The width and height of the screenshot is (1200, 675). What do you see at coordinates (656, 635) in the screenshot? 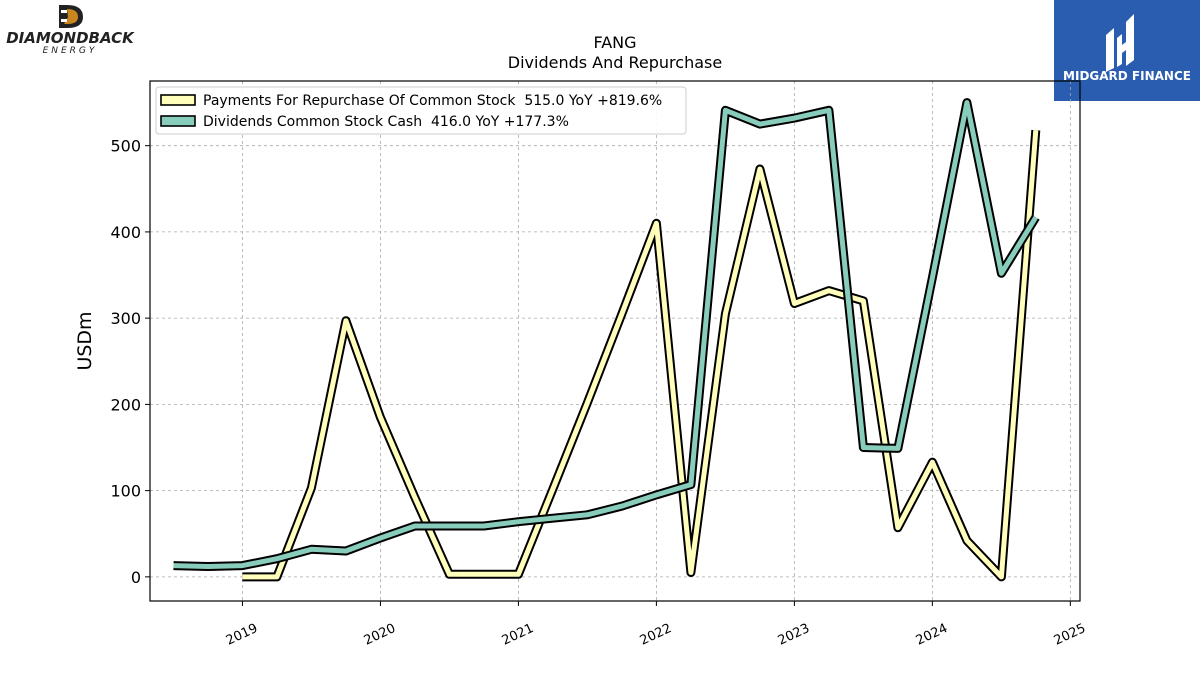
I see `x-tick-label: 2022` at bounding box center [656, 635].